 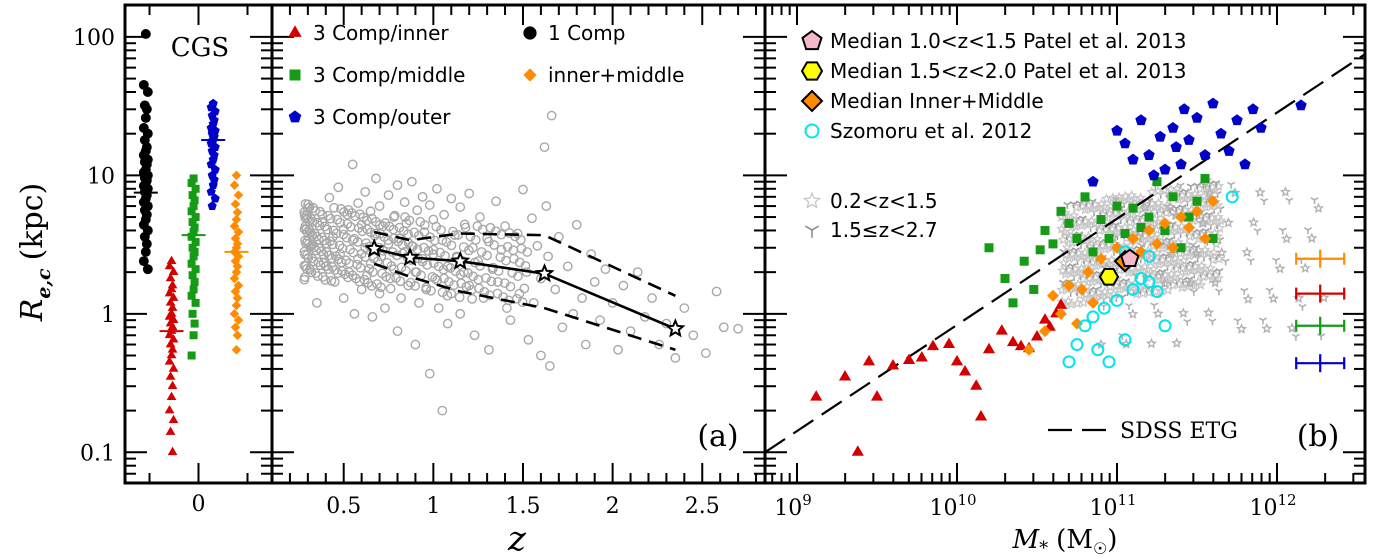 What do you see at coordinates (793, 506) in the screenshot?
I see `x-tick-label: 109` at bounding box center [793, 506].